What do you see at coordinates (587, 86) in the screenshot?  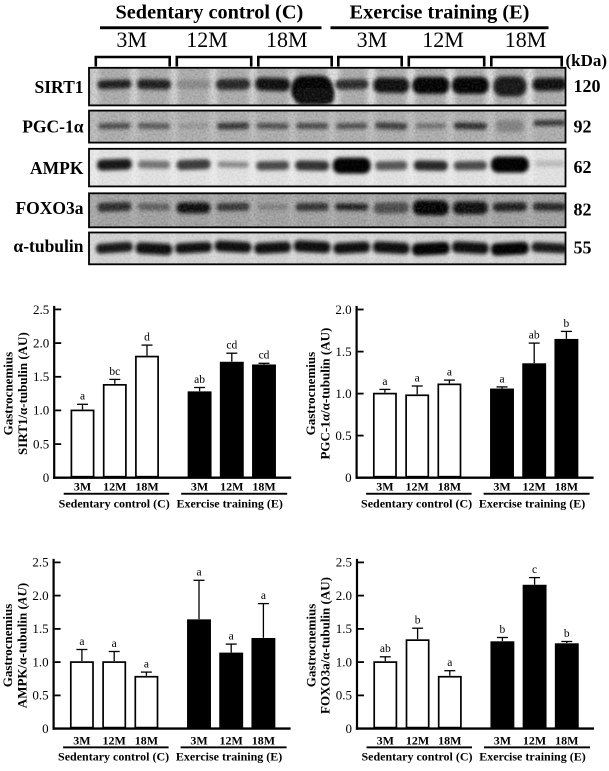 I see `svg-text: 120` at bounding box center [587, 86].